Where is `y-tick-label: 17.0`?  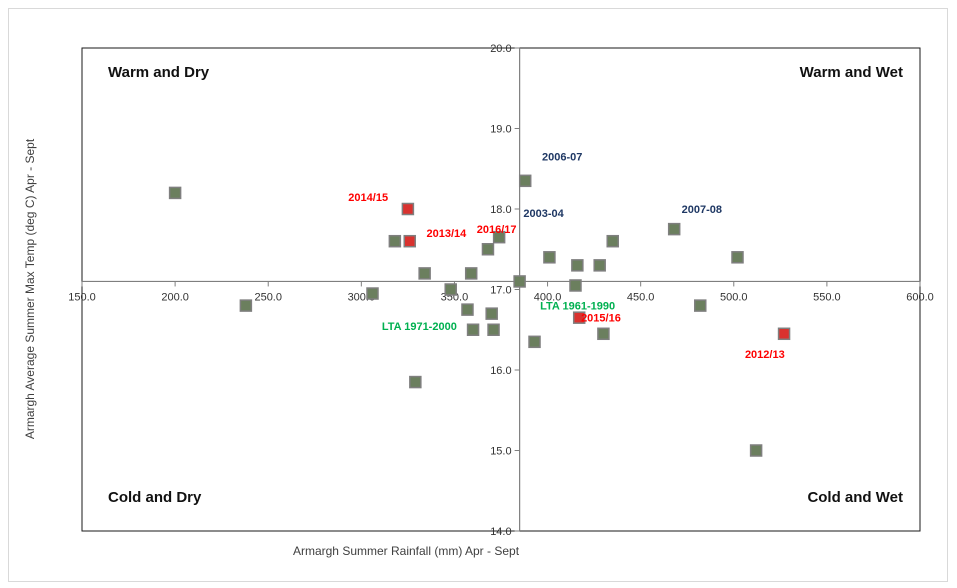
y-tick-label: 17.0 is located at coordinates (500, 291).